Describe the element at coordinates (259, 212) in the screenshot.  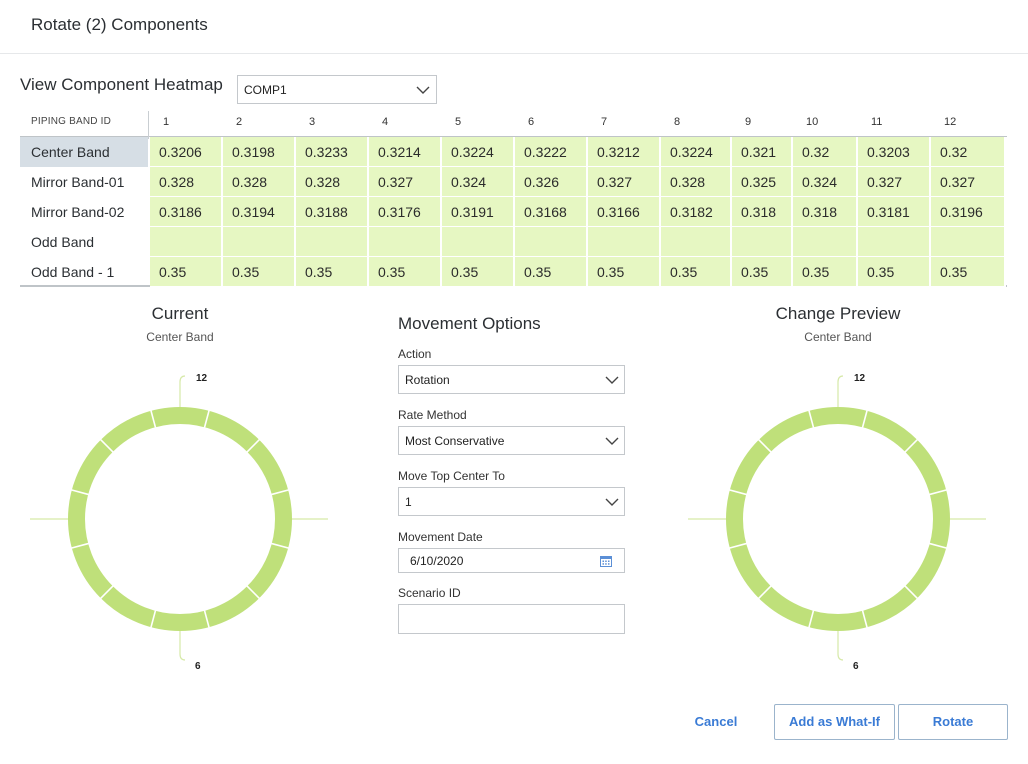
I see `heatmap-cell: 0.3194` at that location.